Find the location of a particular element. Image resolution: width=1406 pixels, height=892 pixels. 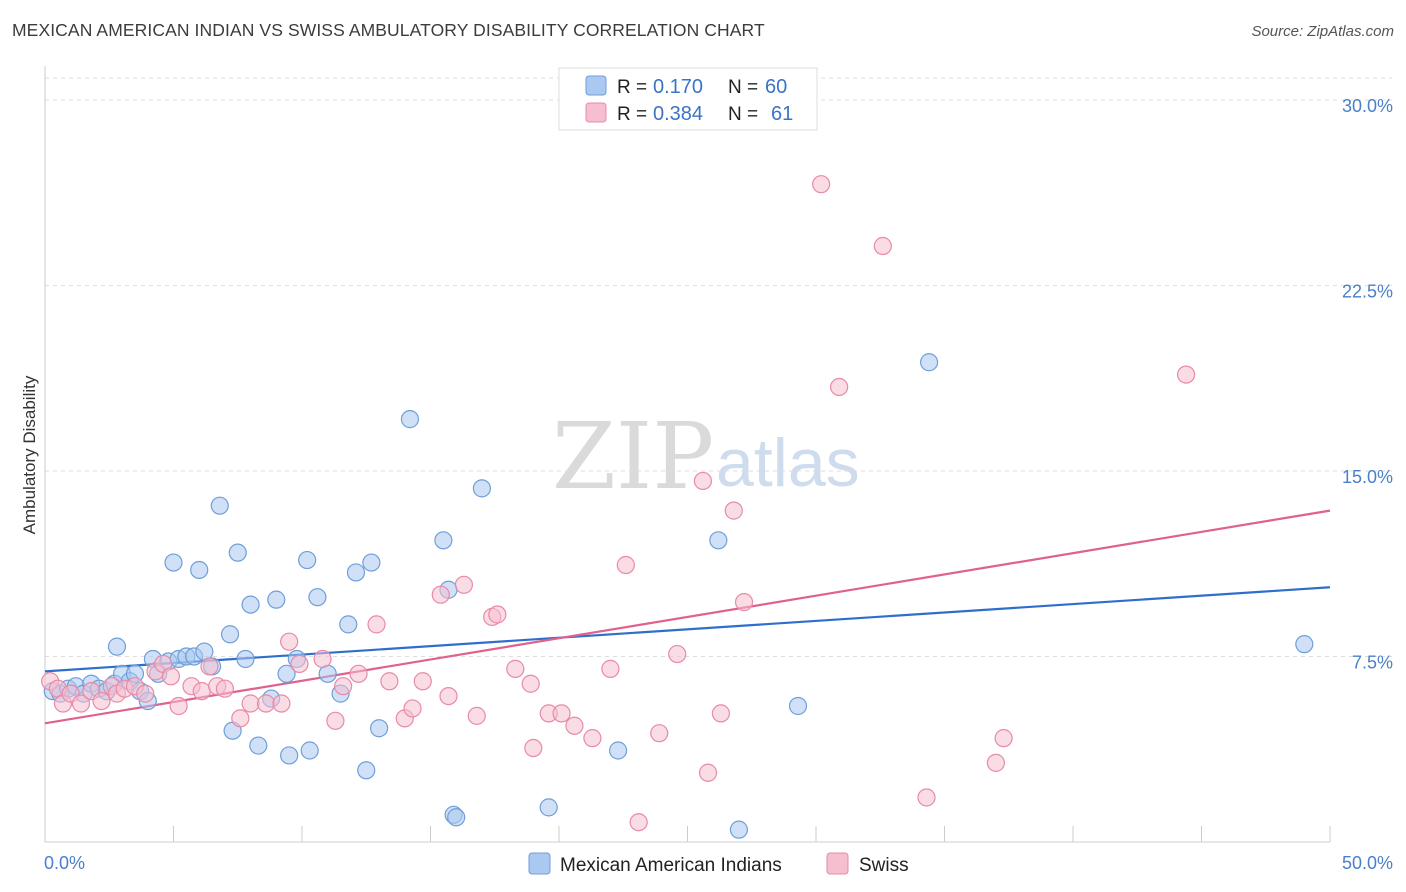

x-tick-label-min: 0.0% is located at coordinates (64, 863).